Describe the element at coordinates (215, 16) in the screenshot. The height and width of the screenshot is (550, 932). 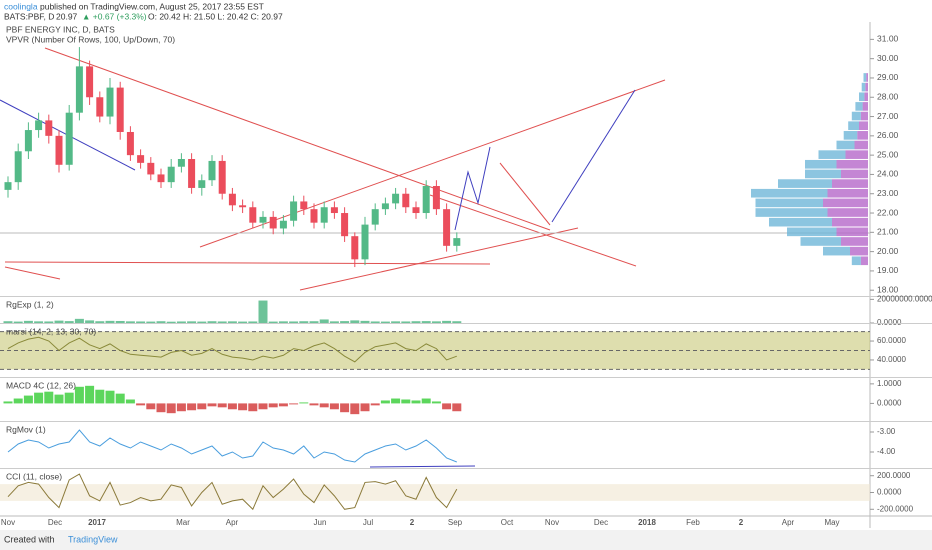
I see `ohlc: O: 20.42 H: 21.50 L: 20.42 C: 20.97` at that location.